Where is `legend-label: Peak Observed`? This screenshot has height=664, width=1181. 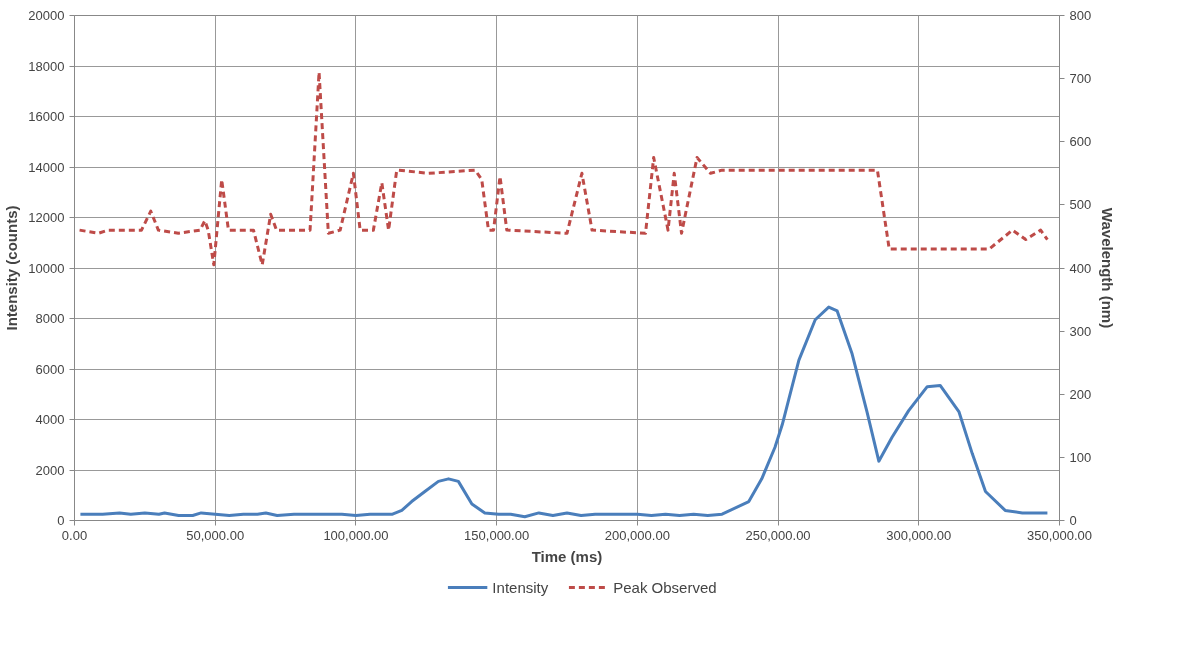
legend-label: Peak Observed is located at coordinates (665, 587).